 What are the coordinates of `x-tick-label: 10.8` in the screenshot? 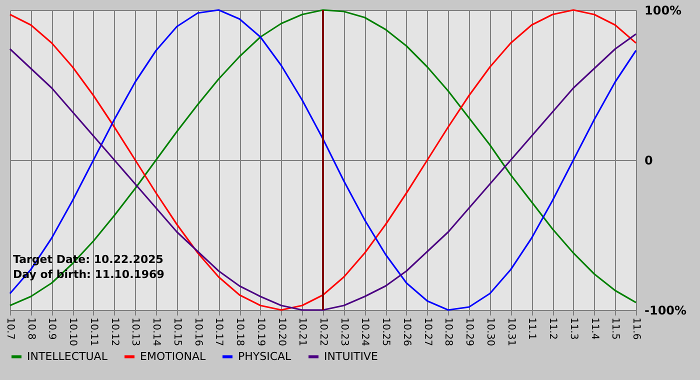 It's located at (30, 329).